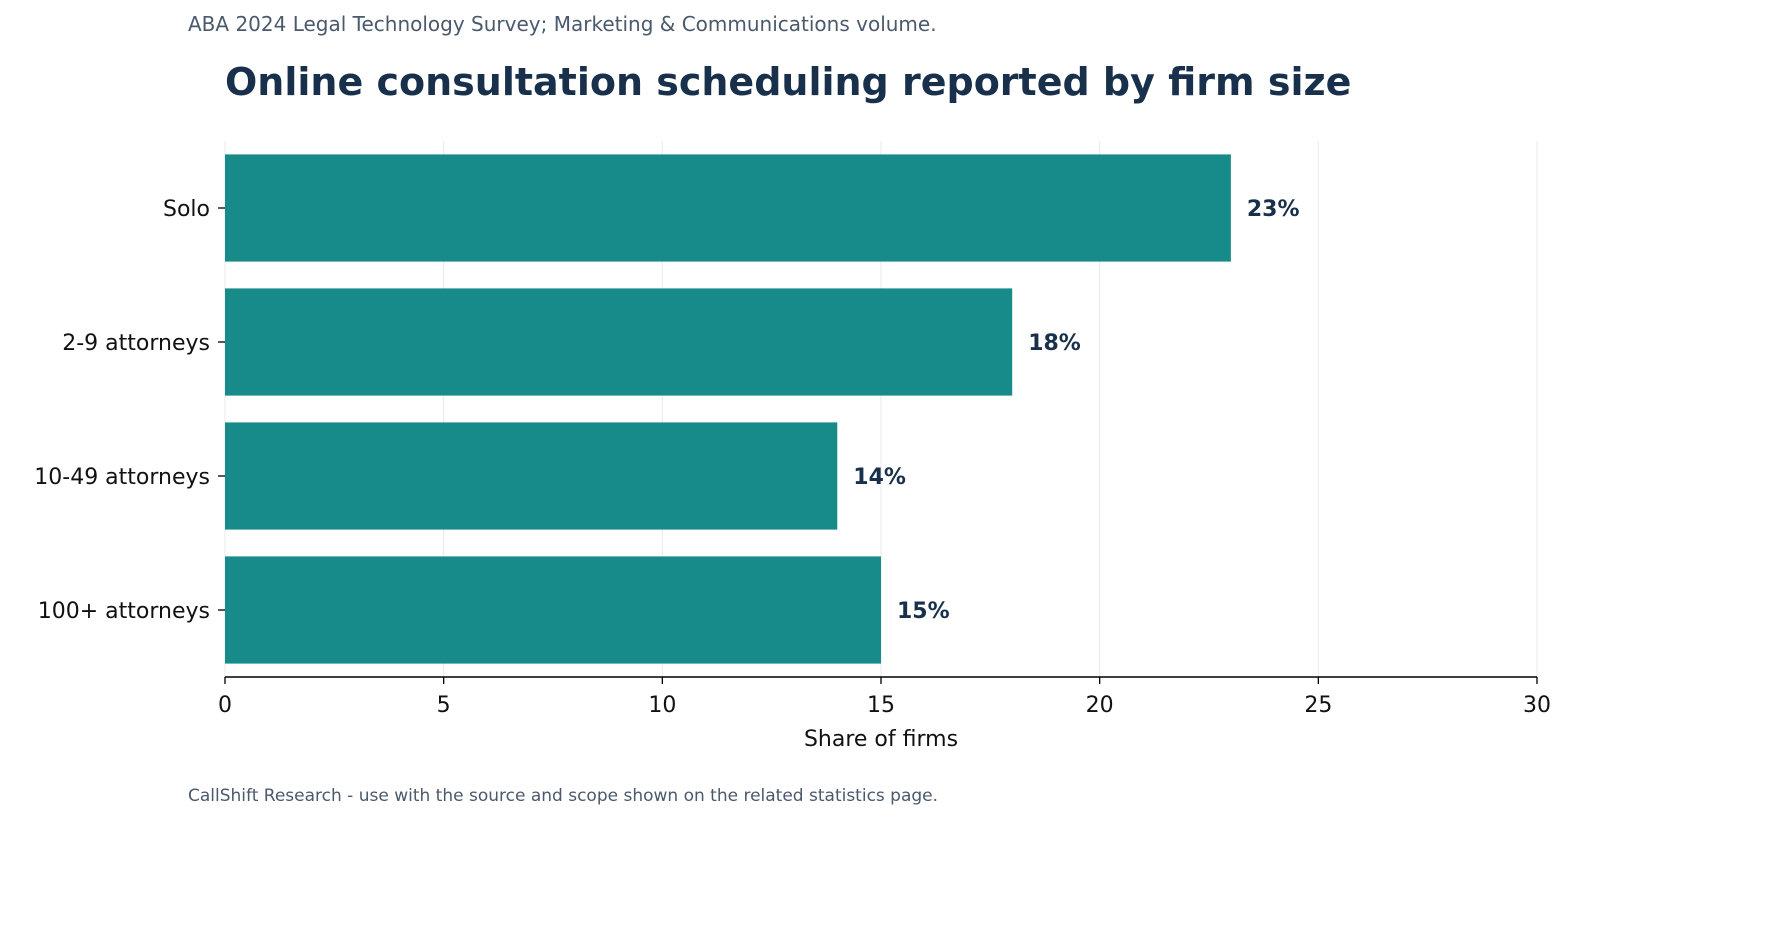 The width and height of the screenshot is (1776, 930). What do you see at coordinates (881, 705) in the screenshot?
I see `x-tick-label: 15` at bounding box center [881, 705].